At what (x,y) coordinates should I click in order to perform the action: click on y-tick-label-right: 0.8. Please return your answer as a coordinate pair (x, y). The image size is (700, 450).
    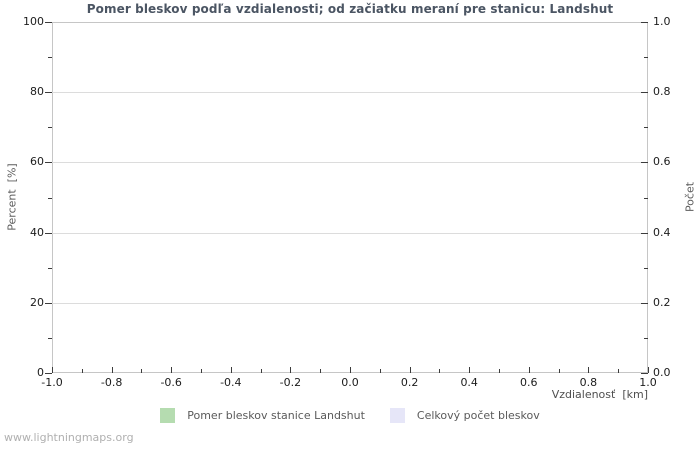
    Looking at the image, I should click on (662, 92).